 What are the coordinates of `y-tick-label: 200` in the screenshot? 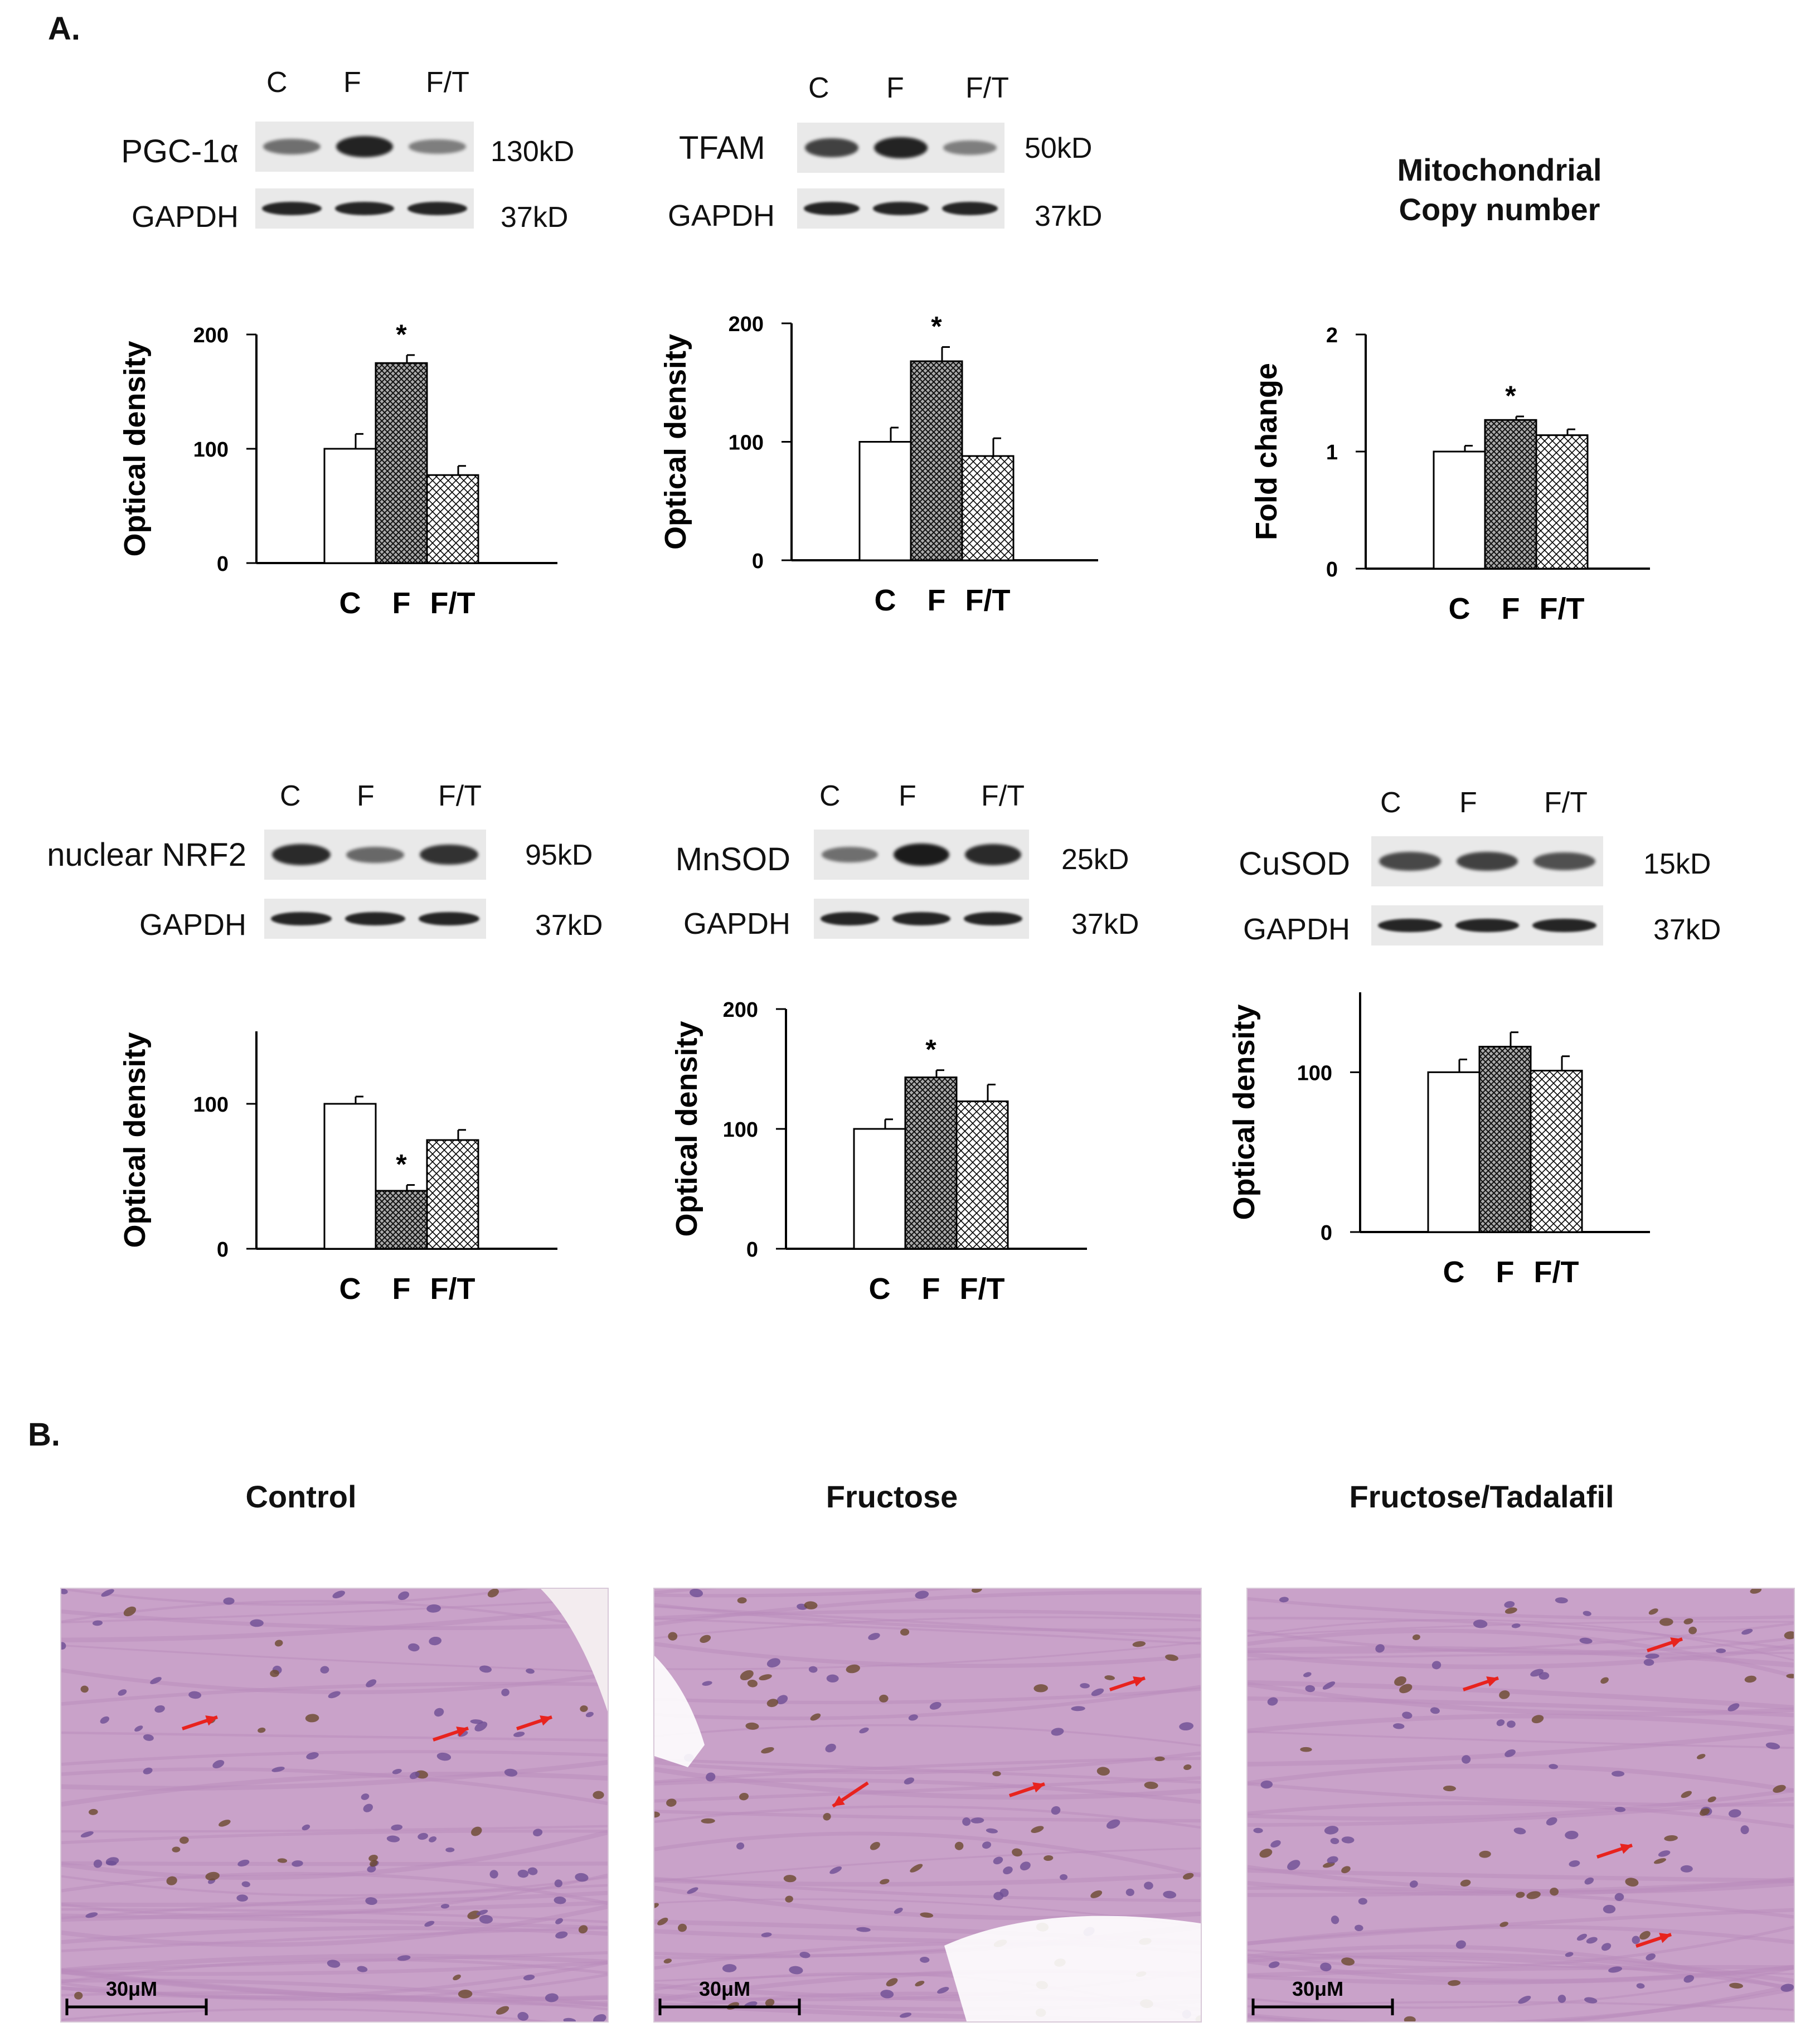 It's located at (211, 335).